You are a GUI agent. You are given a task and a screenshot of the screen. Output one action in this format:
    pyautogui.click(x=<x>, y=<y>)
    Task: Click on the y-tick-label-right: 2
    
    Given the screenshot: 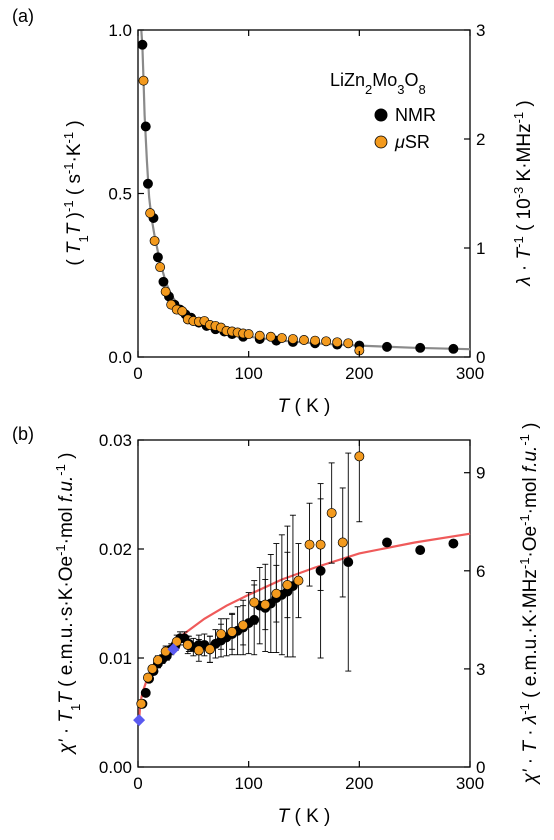 What is the action you would take?
    pyautogui.click(x=480, y=139)
    